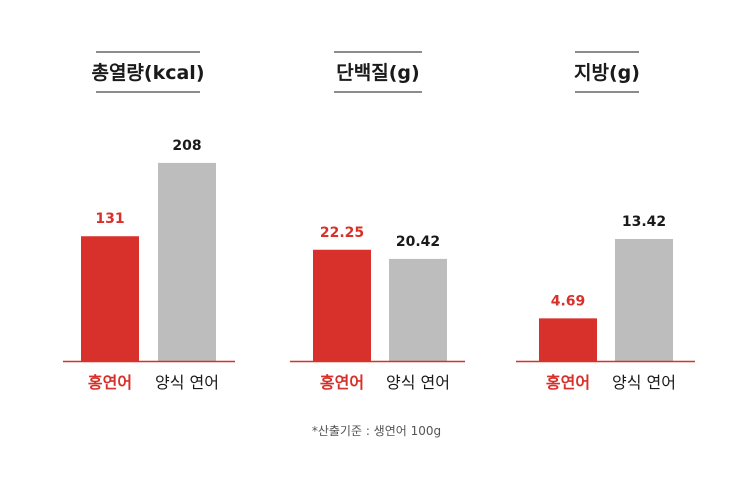  I want to click on chart-title: 총열량(kcal), so click(147, 73).